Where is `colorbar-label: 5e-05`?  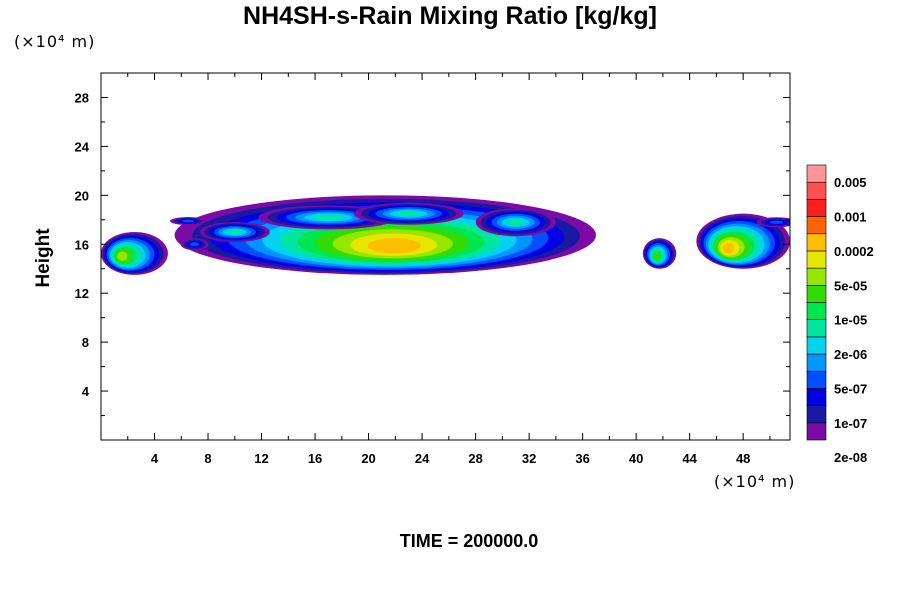
colorbar-label: 5e-05 is located at coordinates (850, 285).